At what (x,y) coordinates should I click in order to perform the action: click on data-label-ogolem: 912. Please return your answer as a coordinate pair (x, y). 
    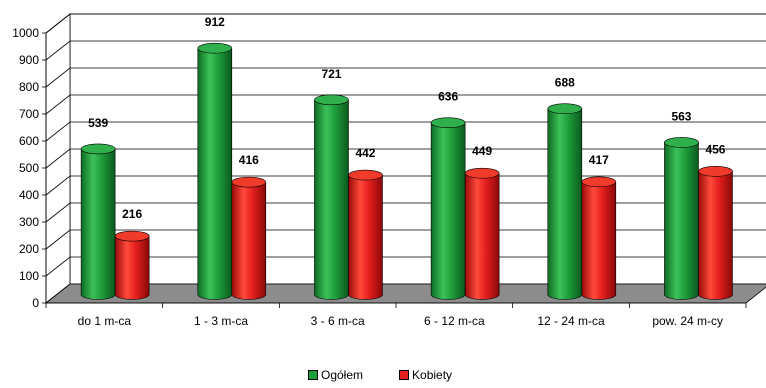
    Looking at the image, I should click on (215, 22).